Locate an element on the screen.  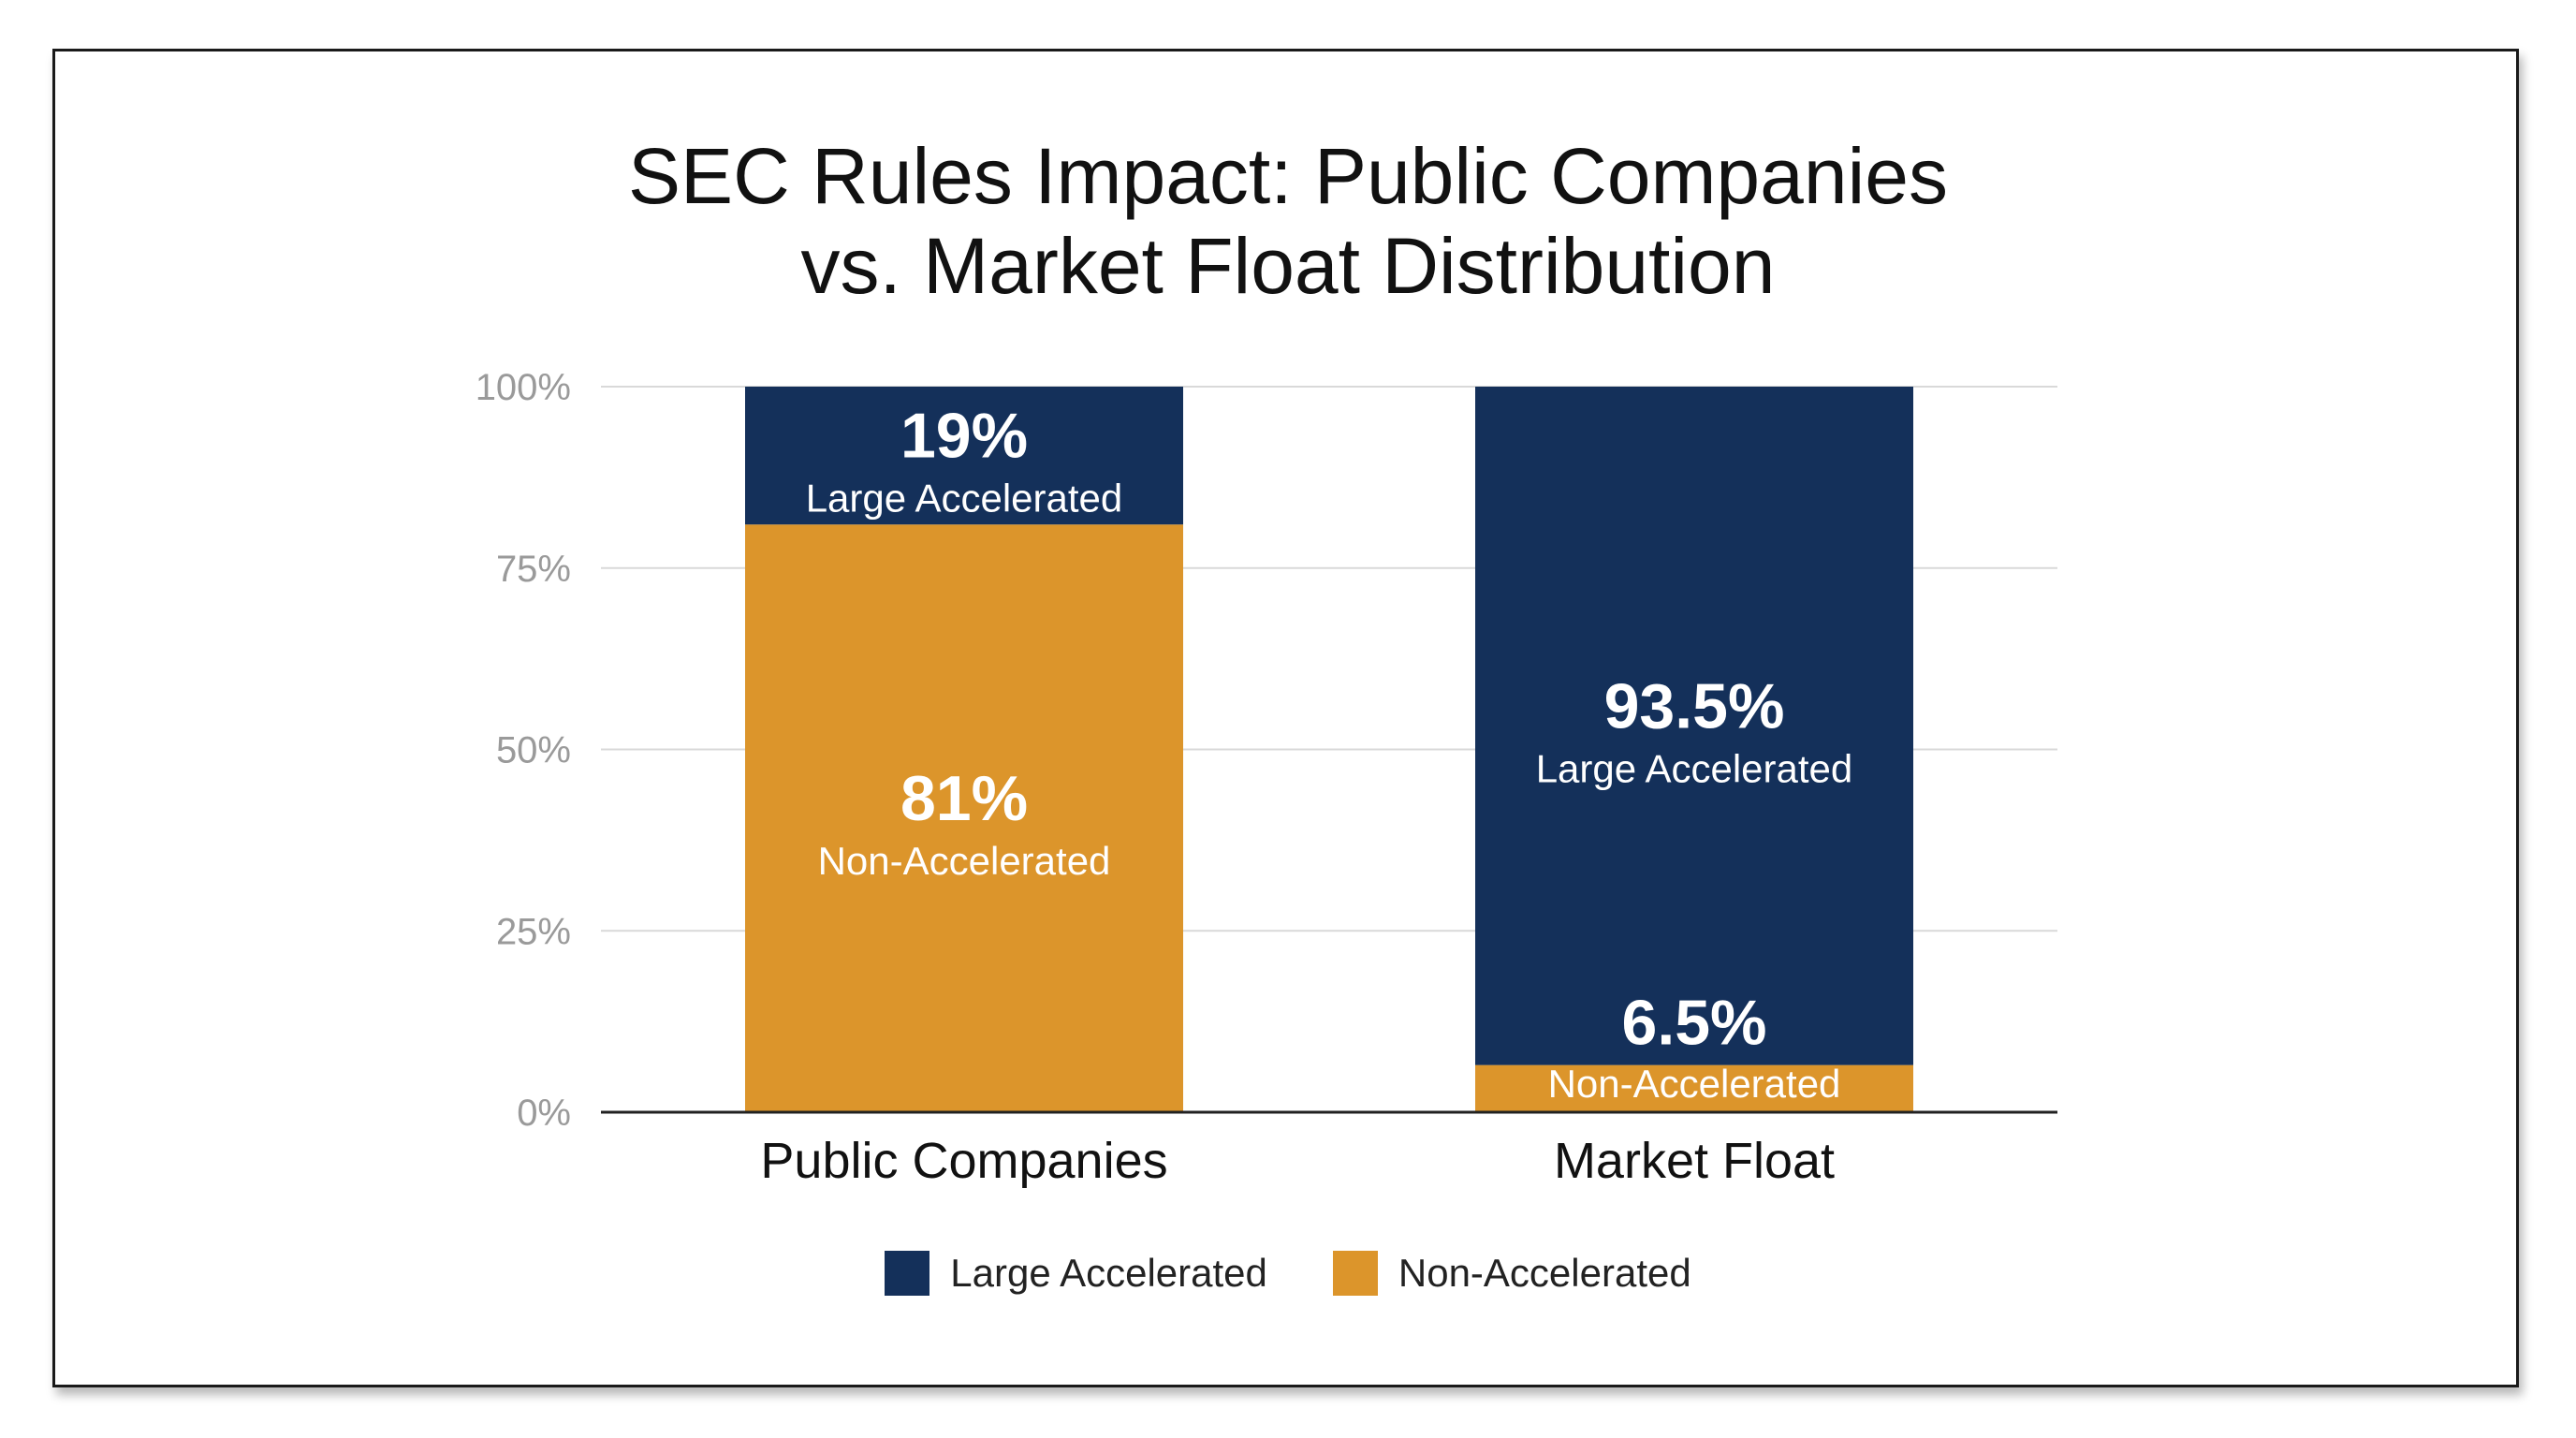
bar-value-label-public-companies-non-accelerated: 81% is located at coordinates (964, 798).